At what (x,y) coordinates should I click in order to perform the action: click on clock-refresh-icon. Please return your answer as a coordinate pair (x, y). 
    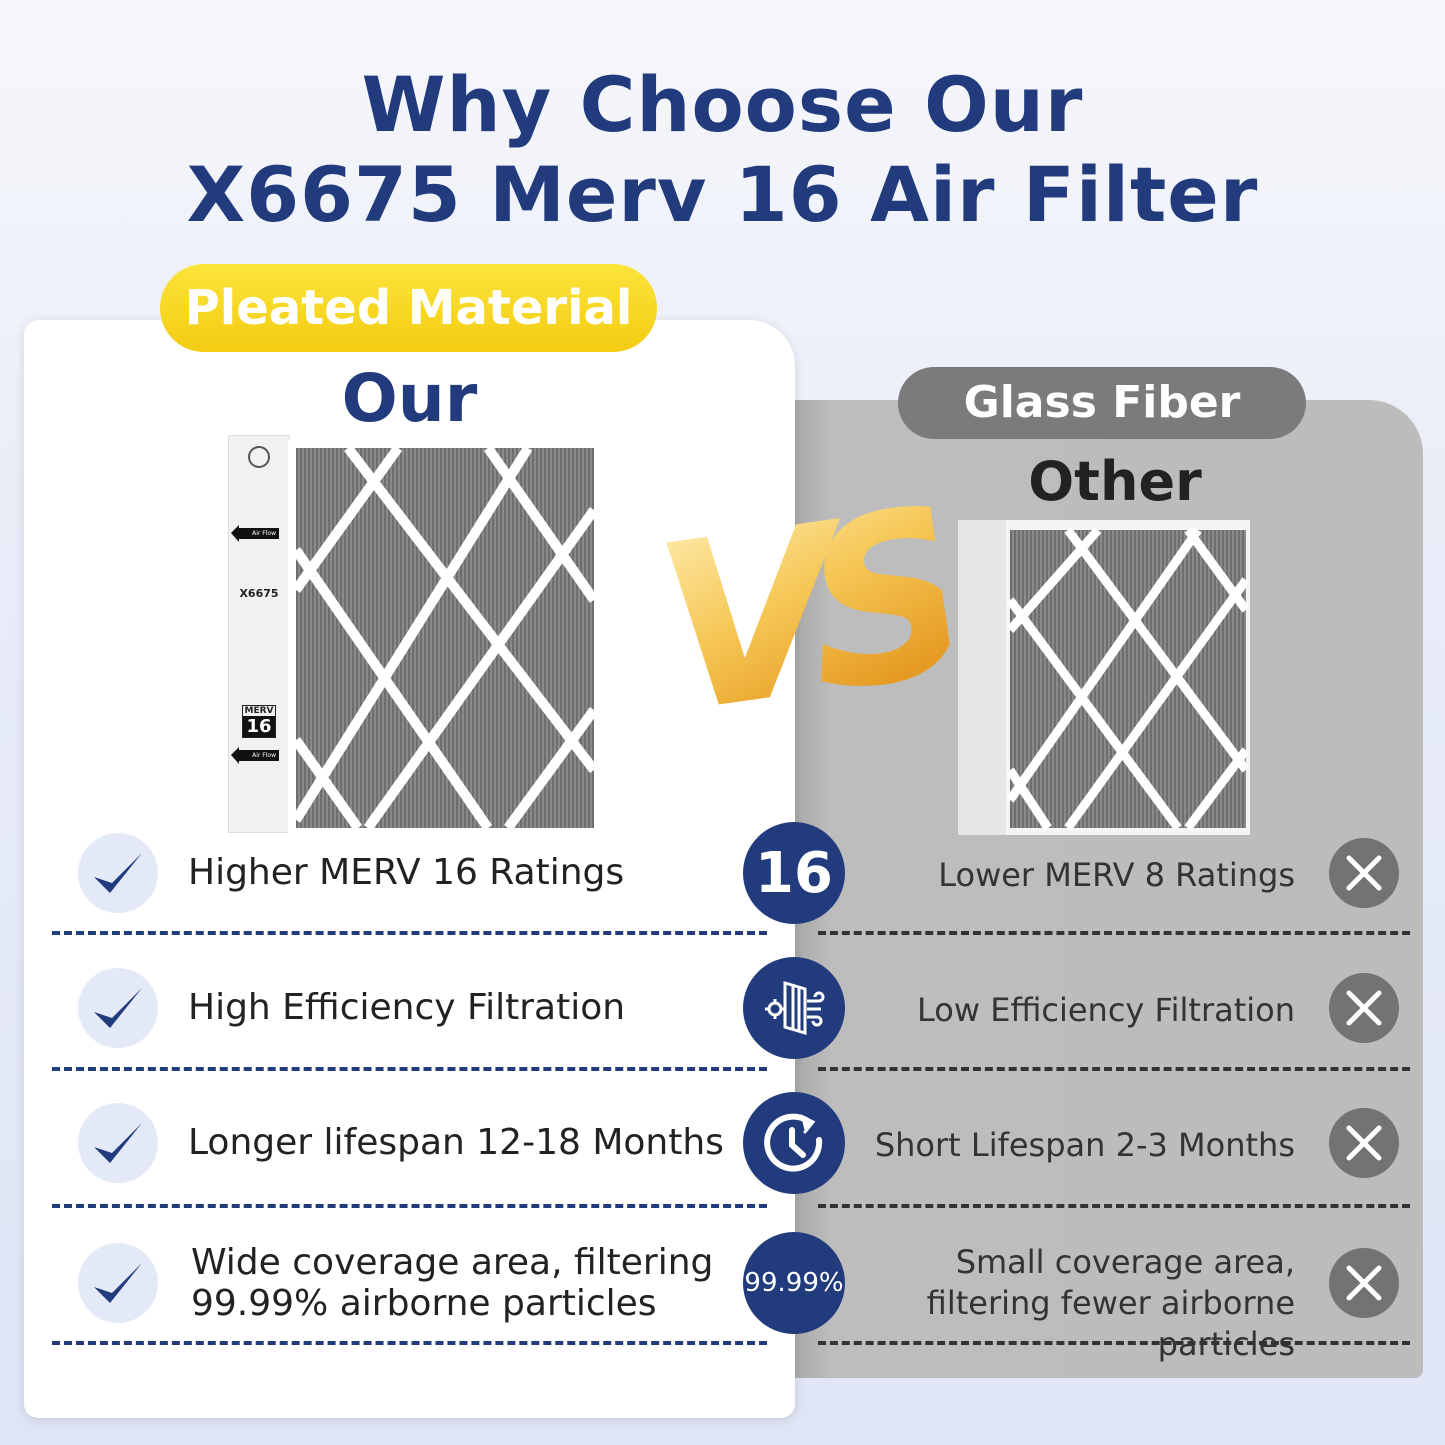
    Looking at the image, I should click on (793, 1142).